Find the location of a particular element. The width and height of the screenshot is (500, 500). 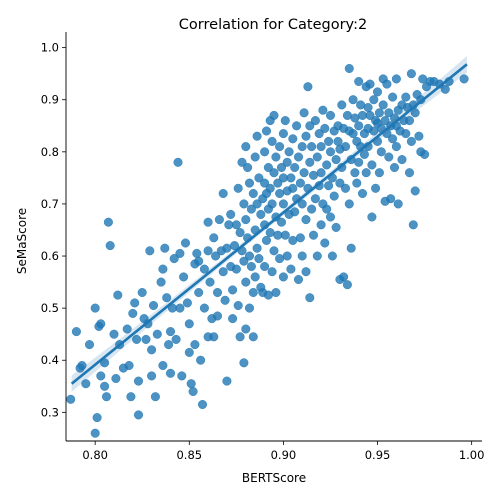

y-tick-label: 0.6 is located at coordinates (50, 256).